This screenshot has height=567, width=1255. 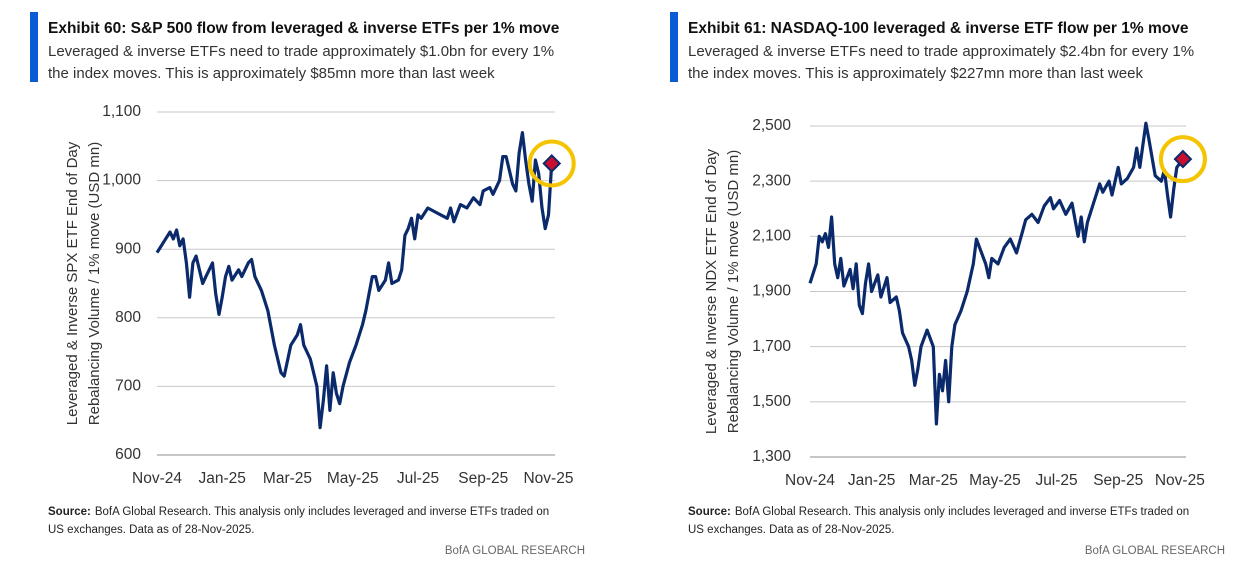 I want to click on y-tick-label: 2,100, so click(x=771, y=235).